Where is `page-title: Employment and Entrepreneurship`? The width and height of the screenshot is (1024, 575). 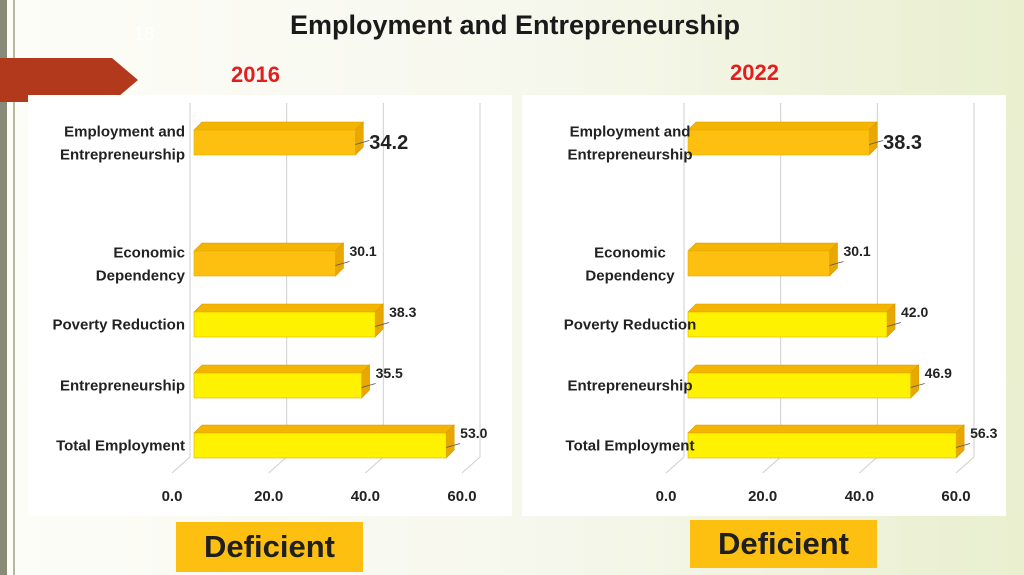
page-title: Employment and Entrepreneurship is located at coordinates (515, 25).